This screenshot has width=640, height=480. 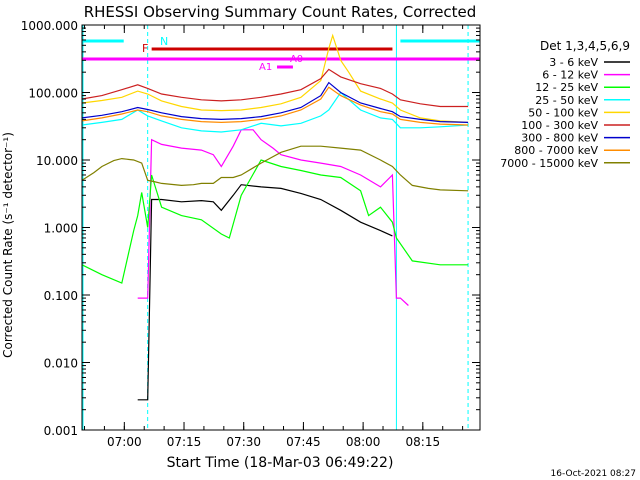 I want to click on legend-label: 800 - 7000 keV, so click(x=556, y=150).